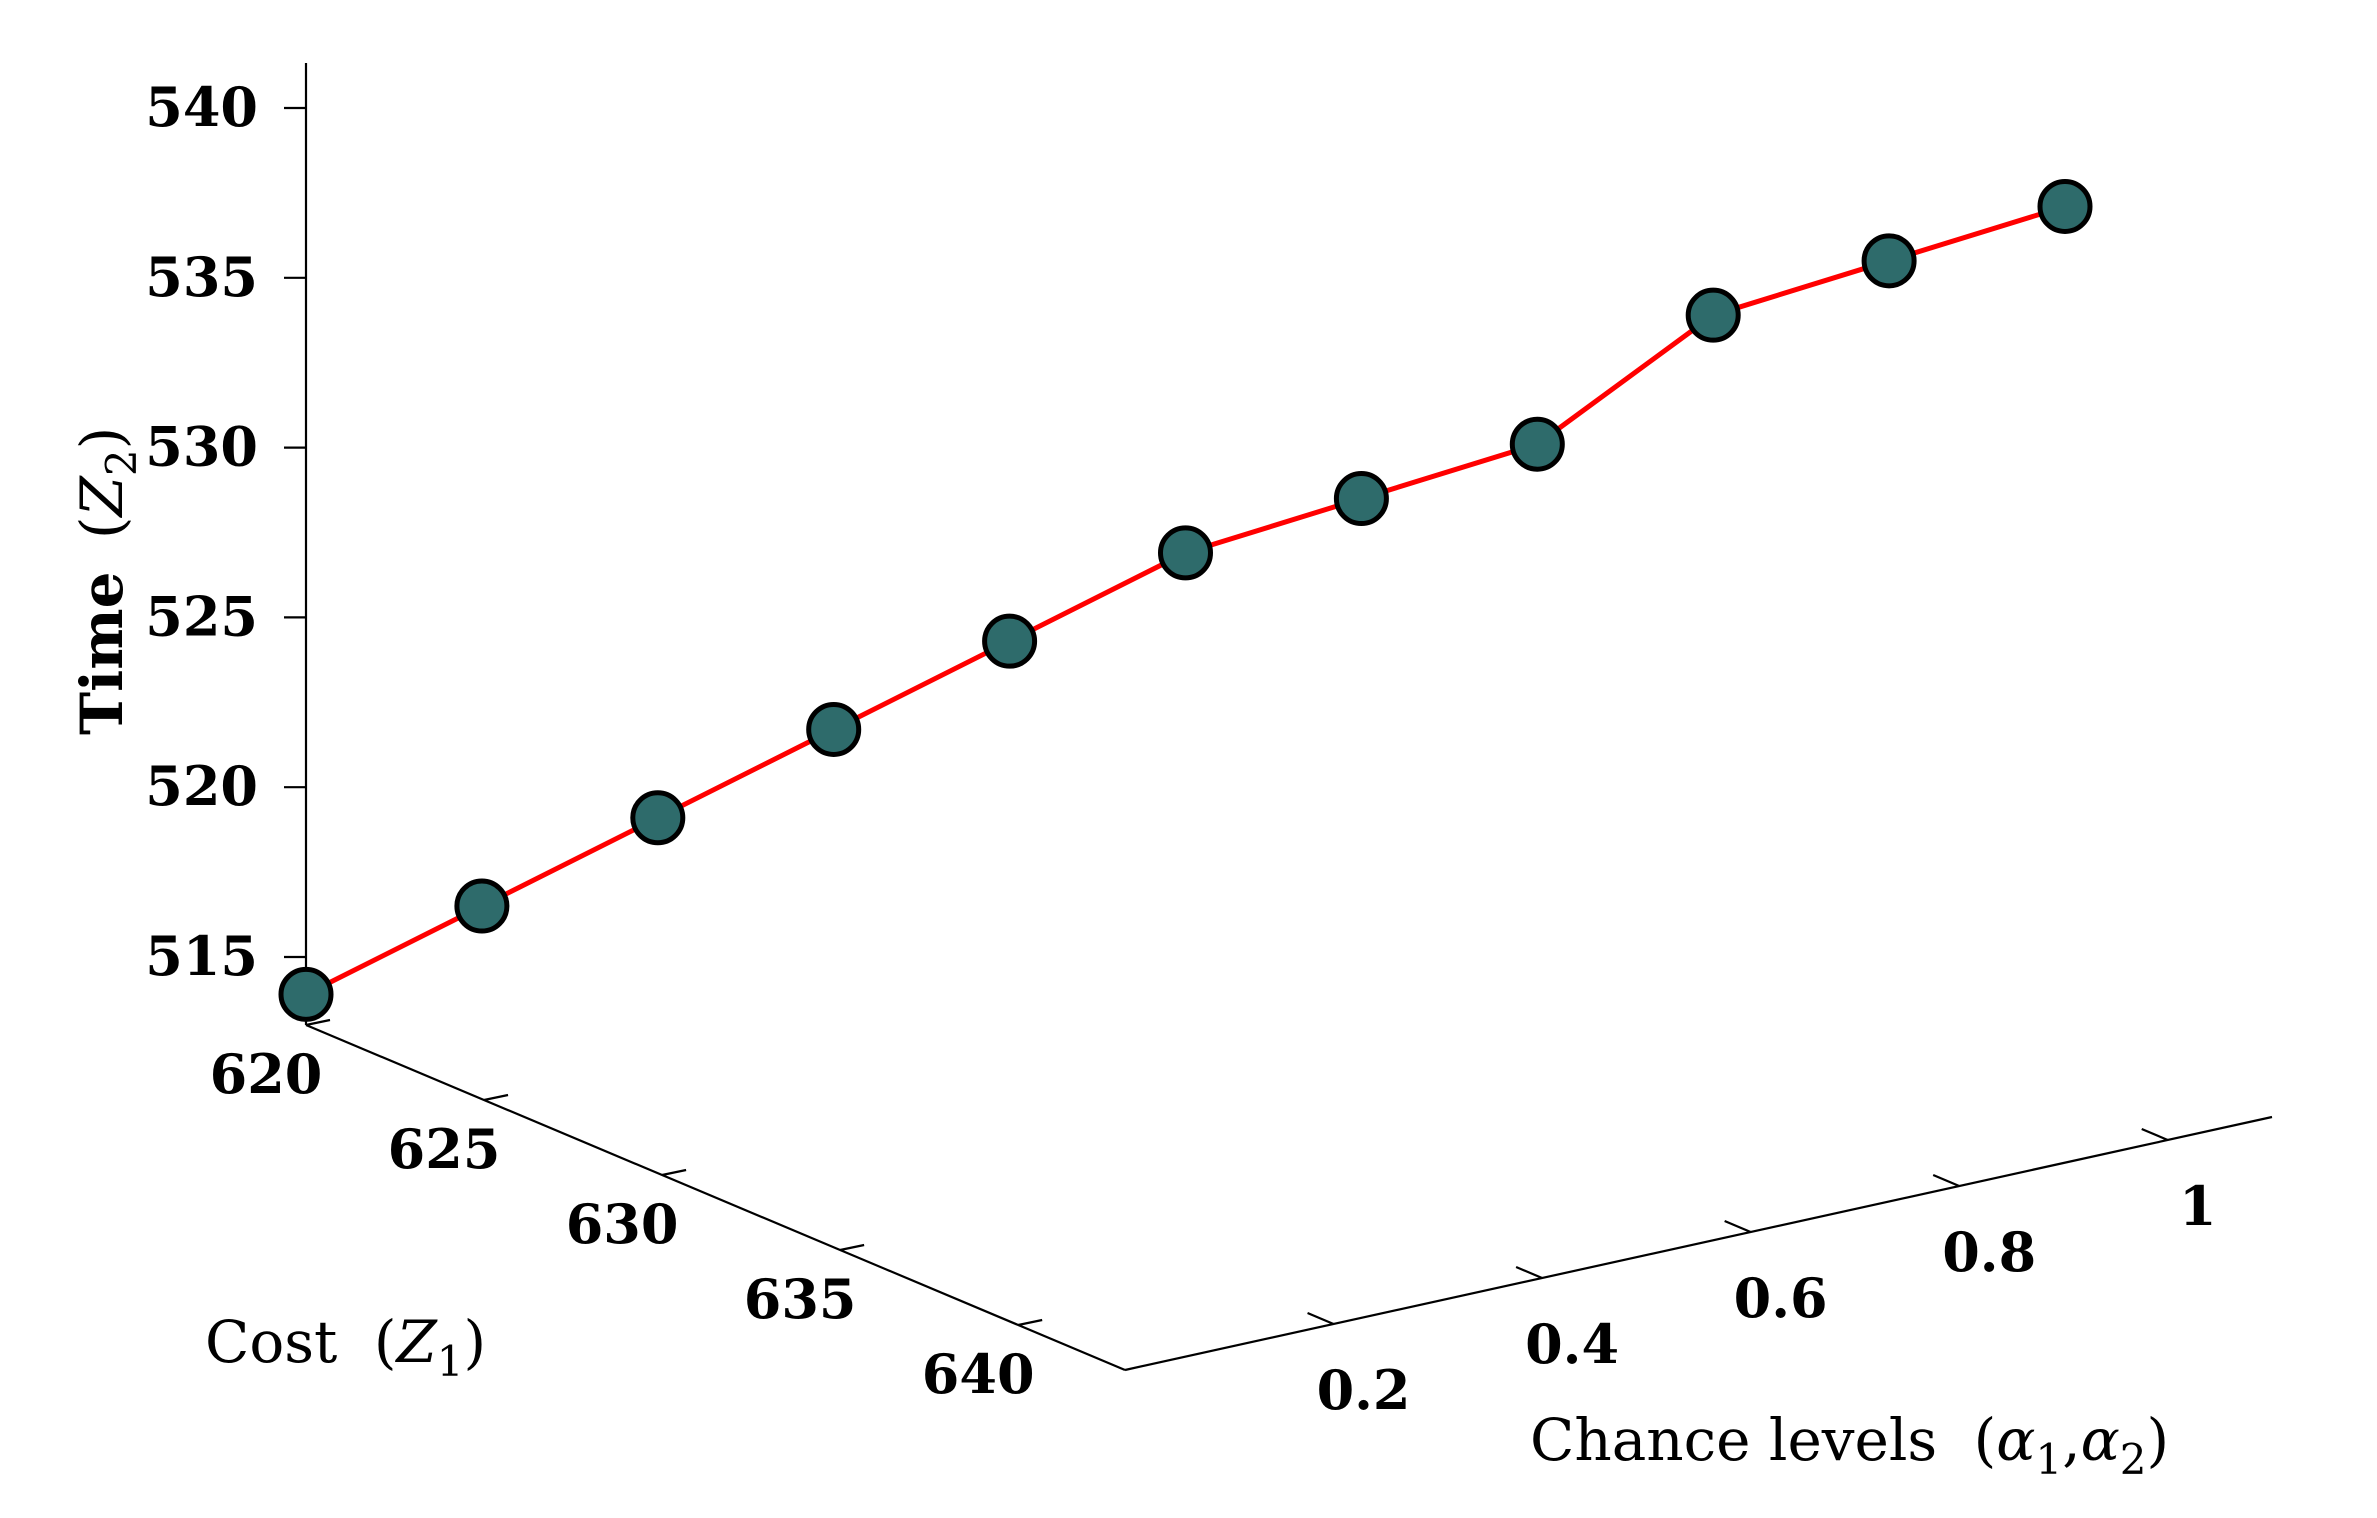 The width and height of the screenshot is (2377, 1518). I want to click on z-tick-label-5: 540, so click(201, 107).